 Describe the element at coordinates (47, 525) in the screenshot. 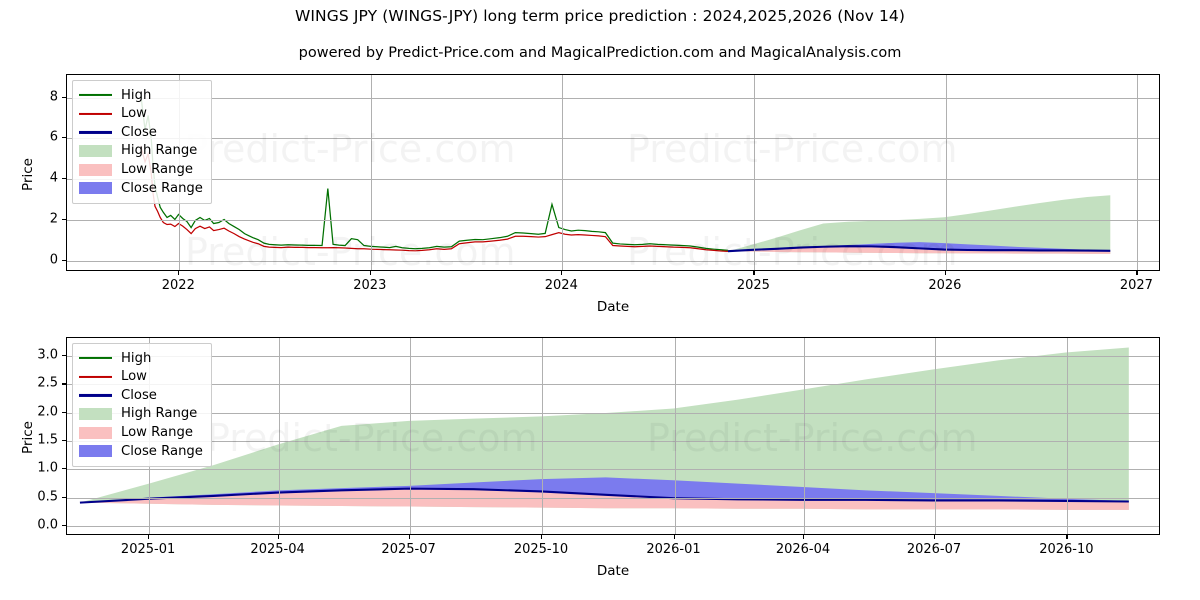

I see `y-tick-label: 0.0` at that location.